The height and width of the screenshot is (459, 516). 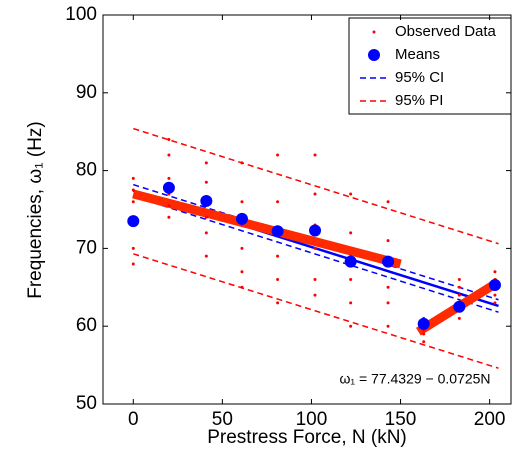 What do you see at coordinates (417, 54) in the screenshot?
I see `legend-label: Means` at bounding box center [417, 54].